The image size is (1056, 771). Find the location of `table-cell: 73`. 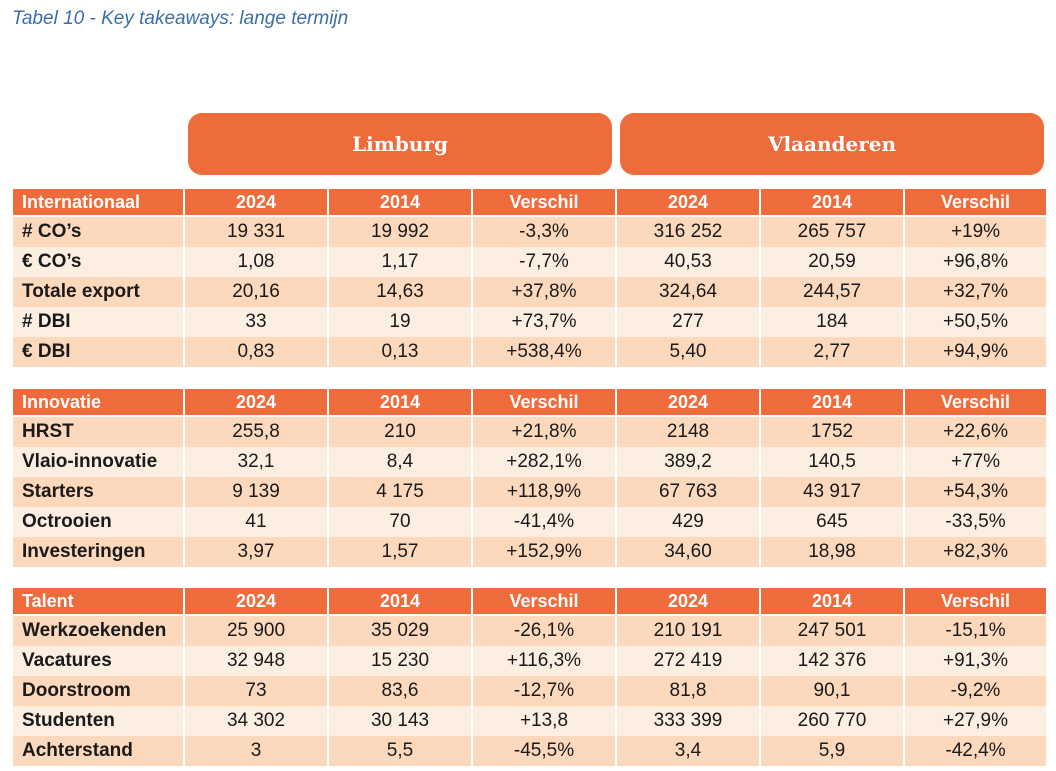

table-cell: 73 is located at coordinates (257, 691).